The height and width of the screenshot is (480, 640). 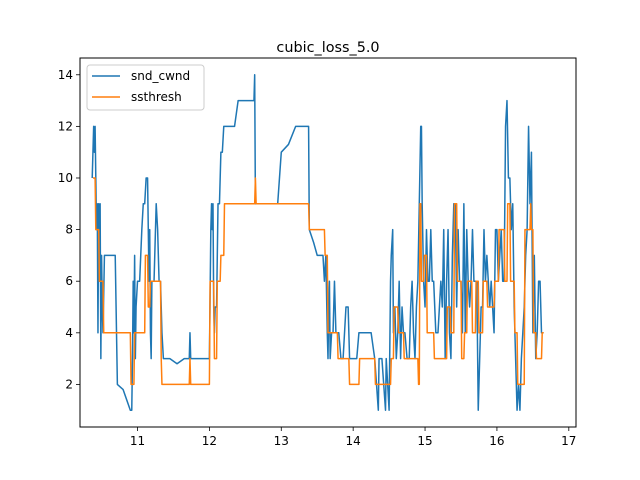 I want to click on y-axis: 2 4 6 8 10 12 14, so click(x=69, y=229).